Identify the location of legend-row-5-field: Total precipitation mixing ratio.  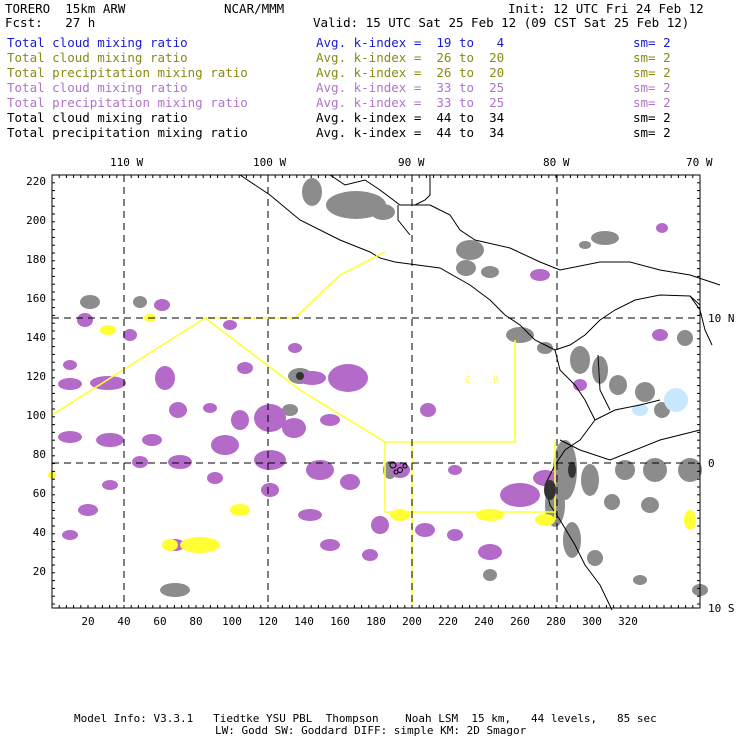
(127, 102).